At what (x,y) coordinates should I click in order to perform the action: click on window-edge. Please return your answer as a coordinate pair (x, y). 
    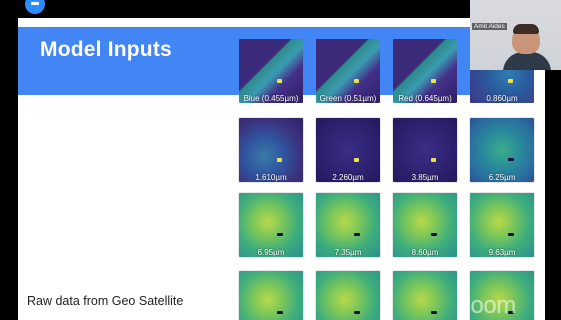
    Looking at the image, I should click on (553, 195).